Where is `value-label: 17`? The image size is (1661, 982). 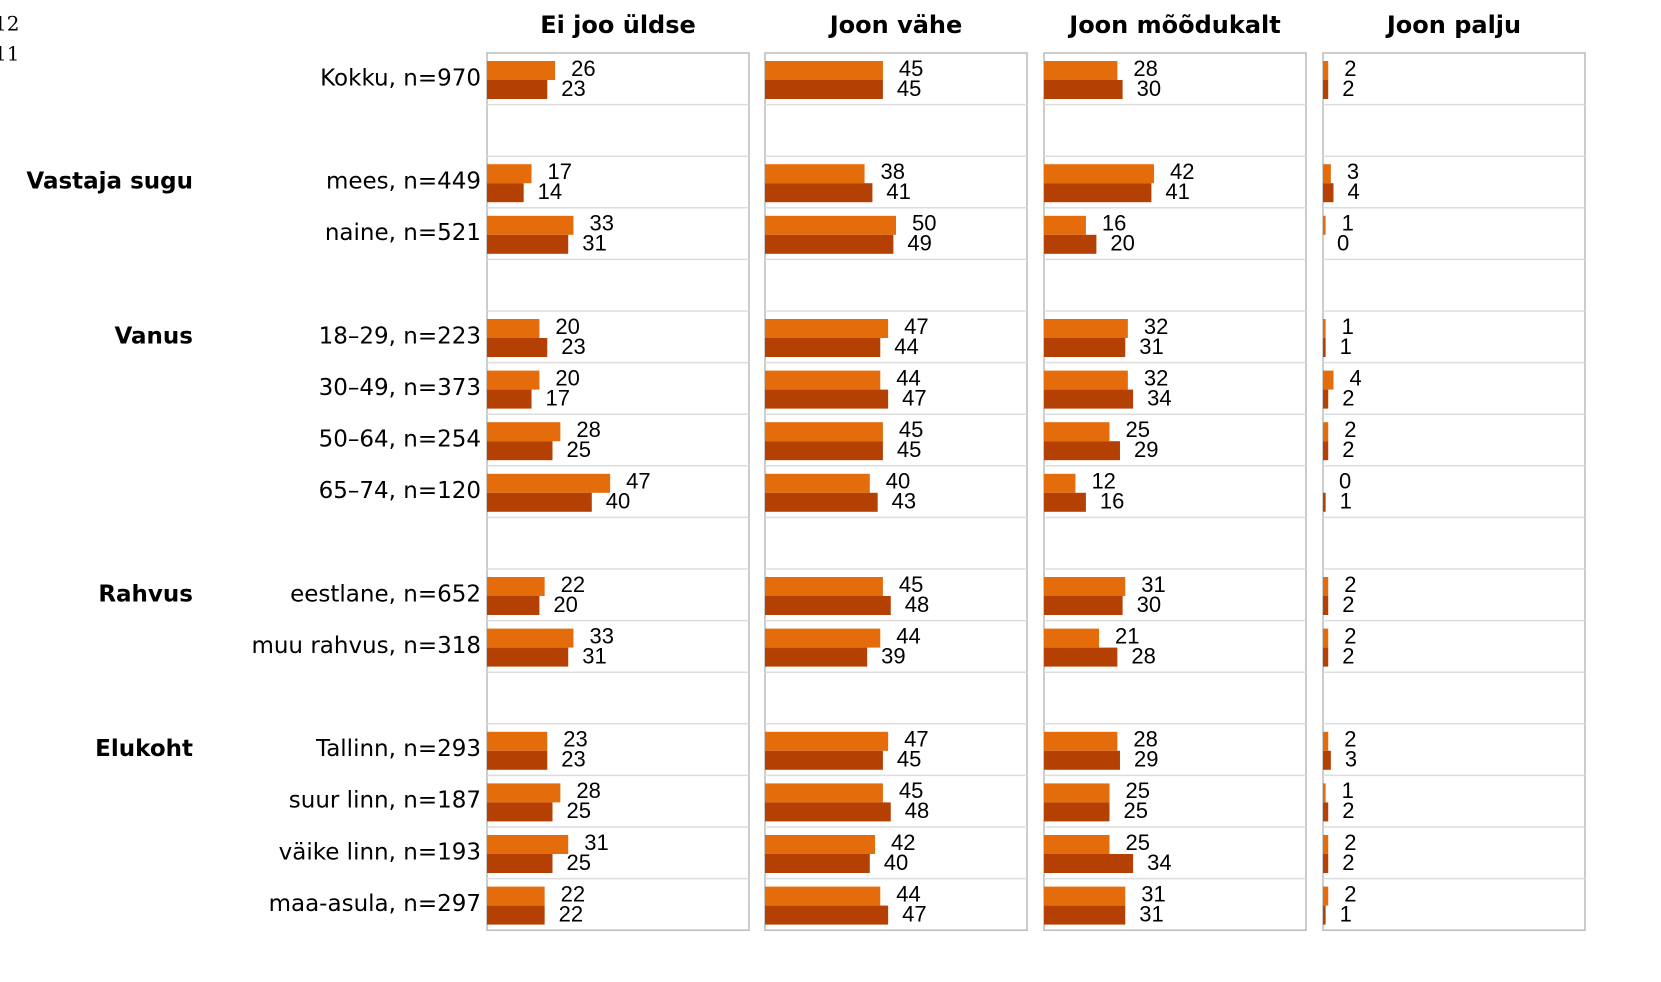 value-label: 17 is located at coordinates (560, 171).